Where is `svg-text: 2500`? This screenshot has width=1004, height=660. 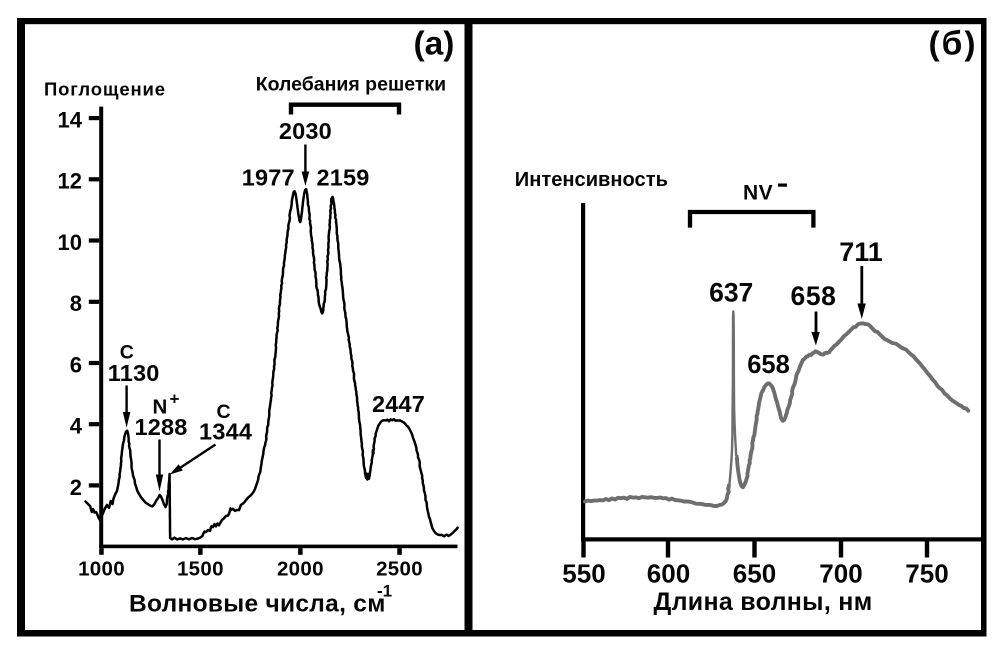
svg-text: 2500 is located at coordinates (399, 568).